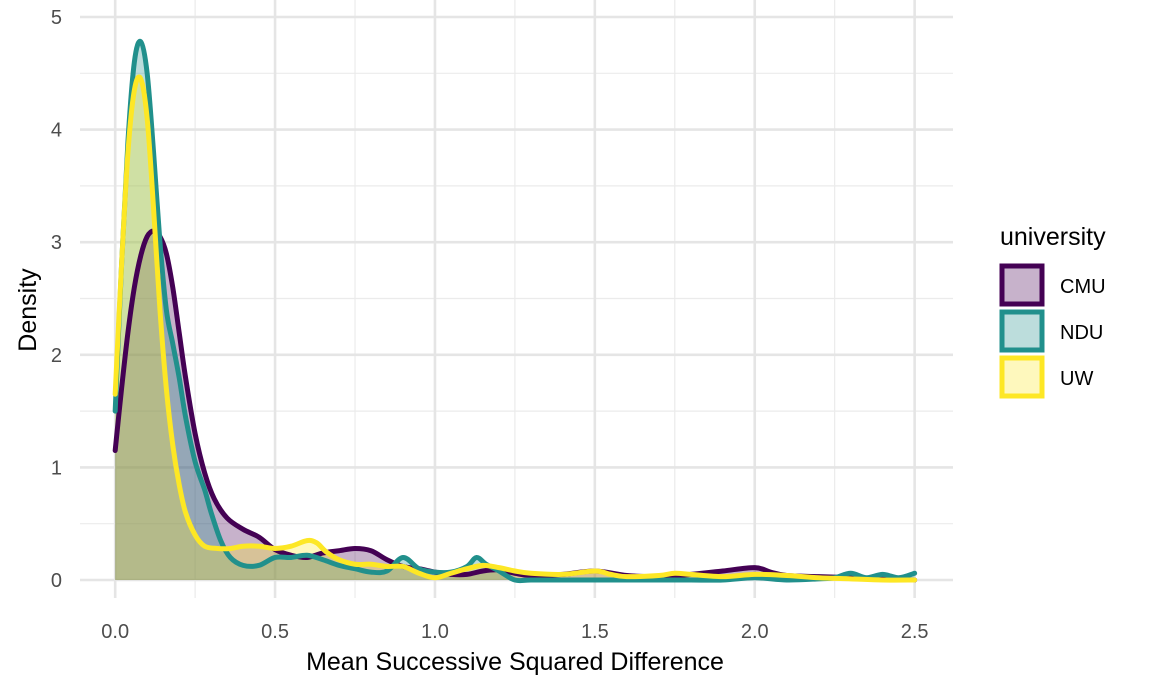 The width and height of the screenshot is (1152, 691). I want to click on x-axis-ticks: 0.0 0.5 1.0 1.5 2.0 2.5, so click(514, 632).